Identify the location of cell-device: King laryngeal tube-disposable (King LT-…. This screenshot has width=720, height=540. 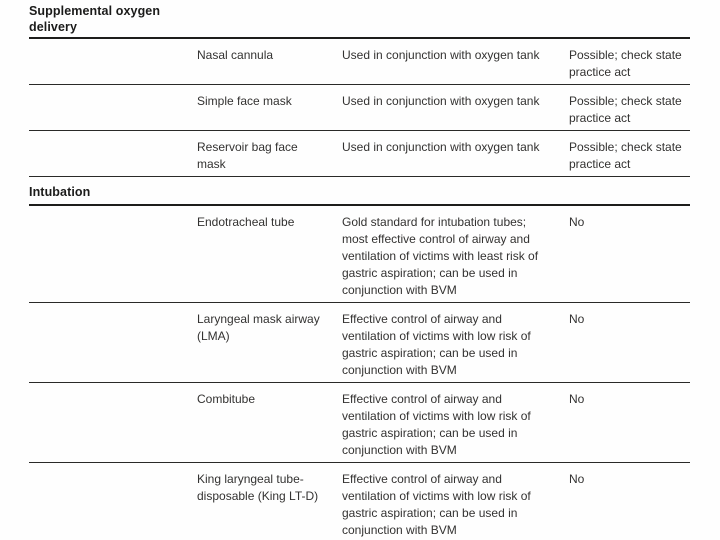
(258, 487).